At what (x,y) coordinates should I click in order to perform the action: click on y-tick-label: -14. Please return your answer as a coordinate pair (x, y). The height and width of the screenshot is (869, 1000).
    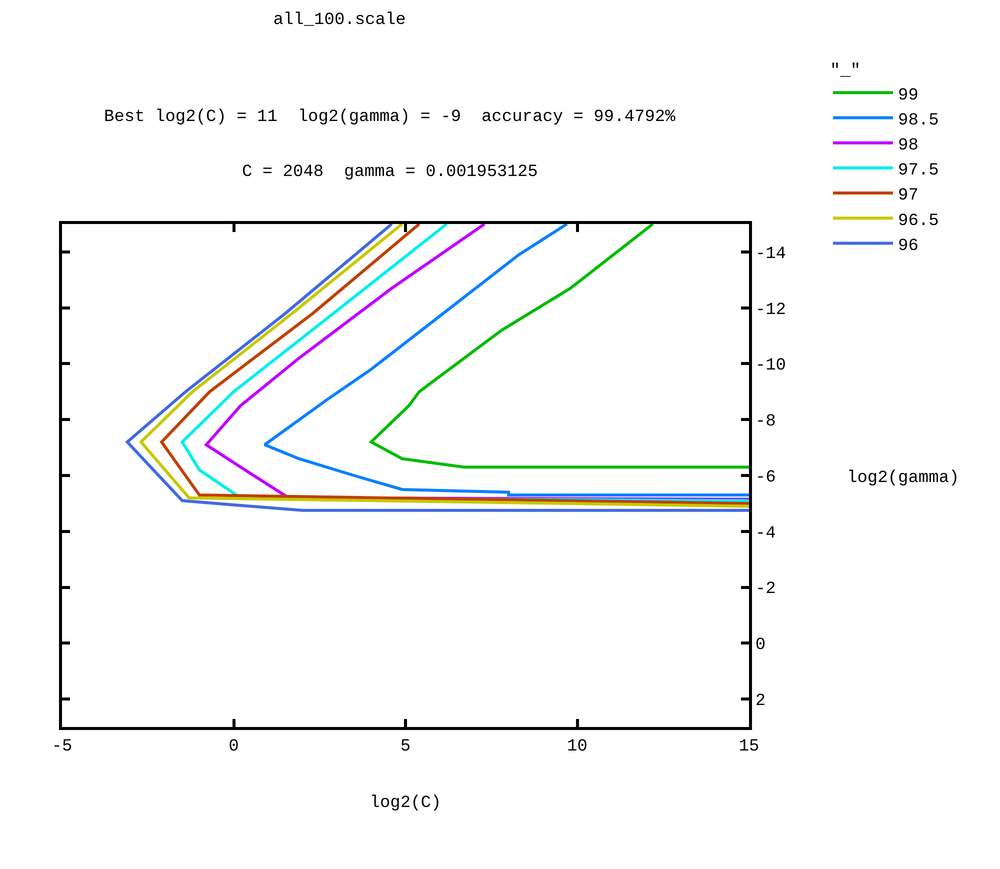
    Looking at the image, I should click on (770, 254).